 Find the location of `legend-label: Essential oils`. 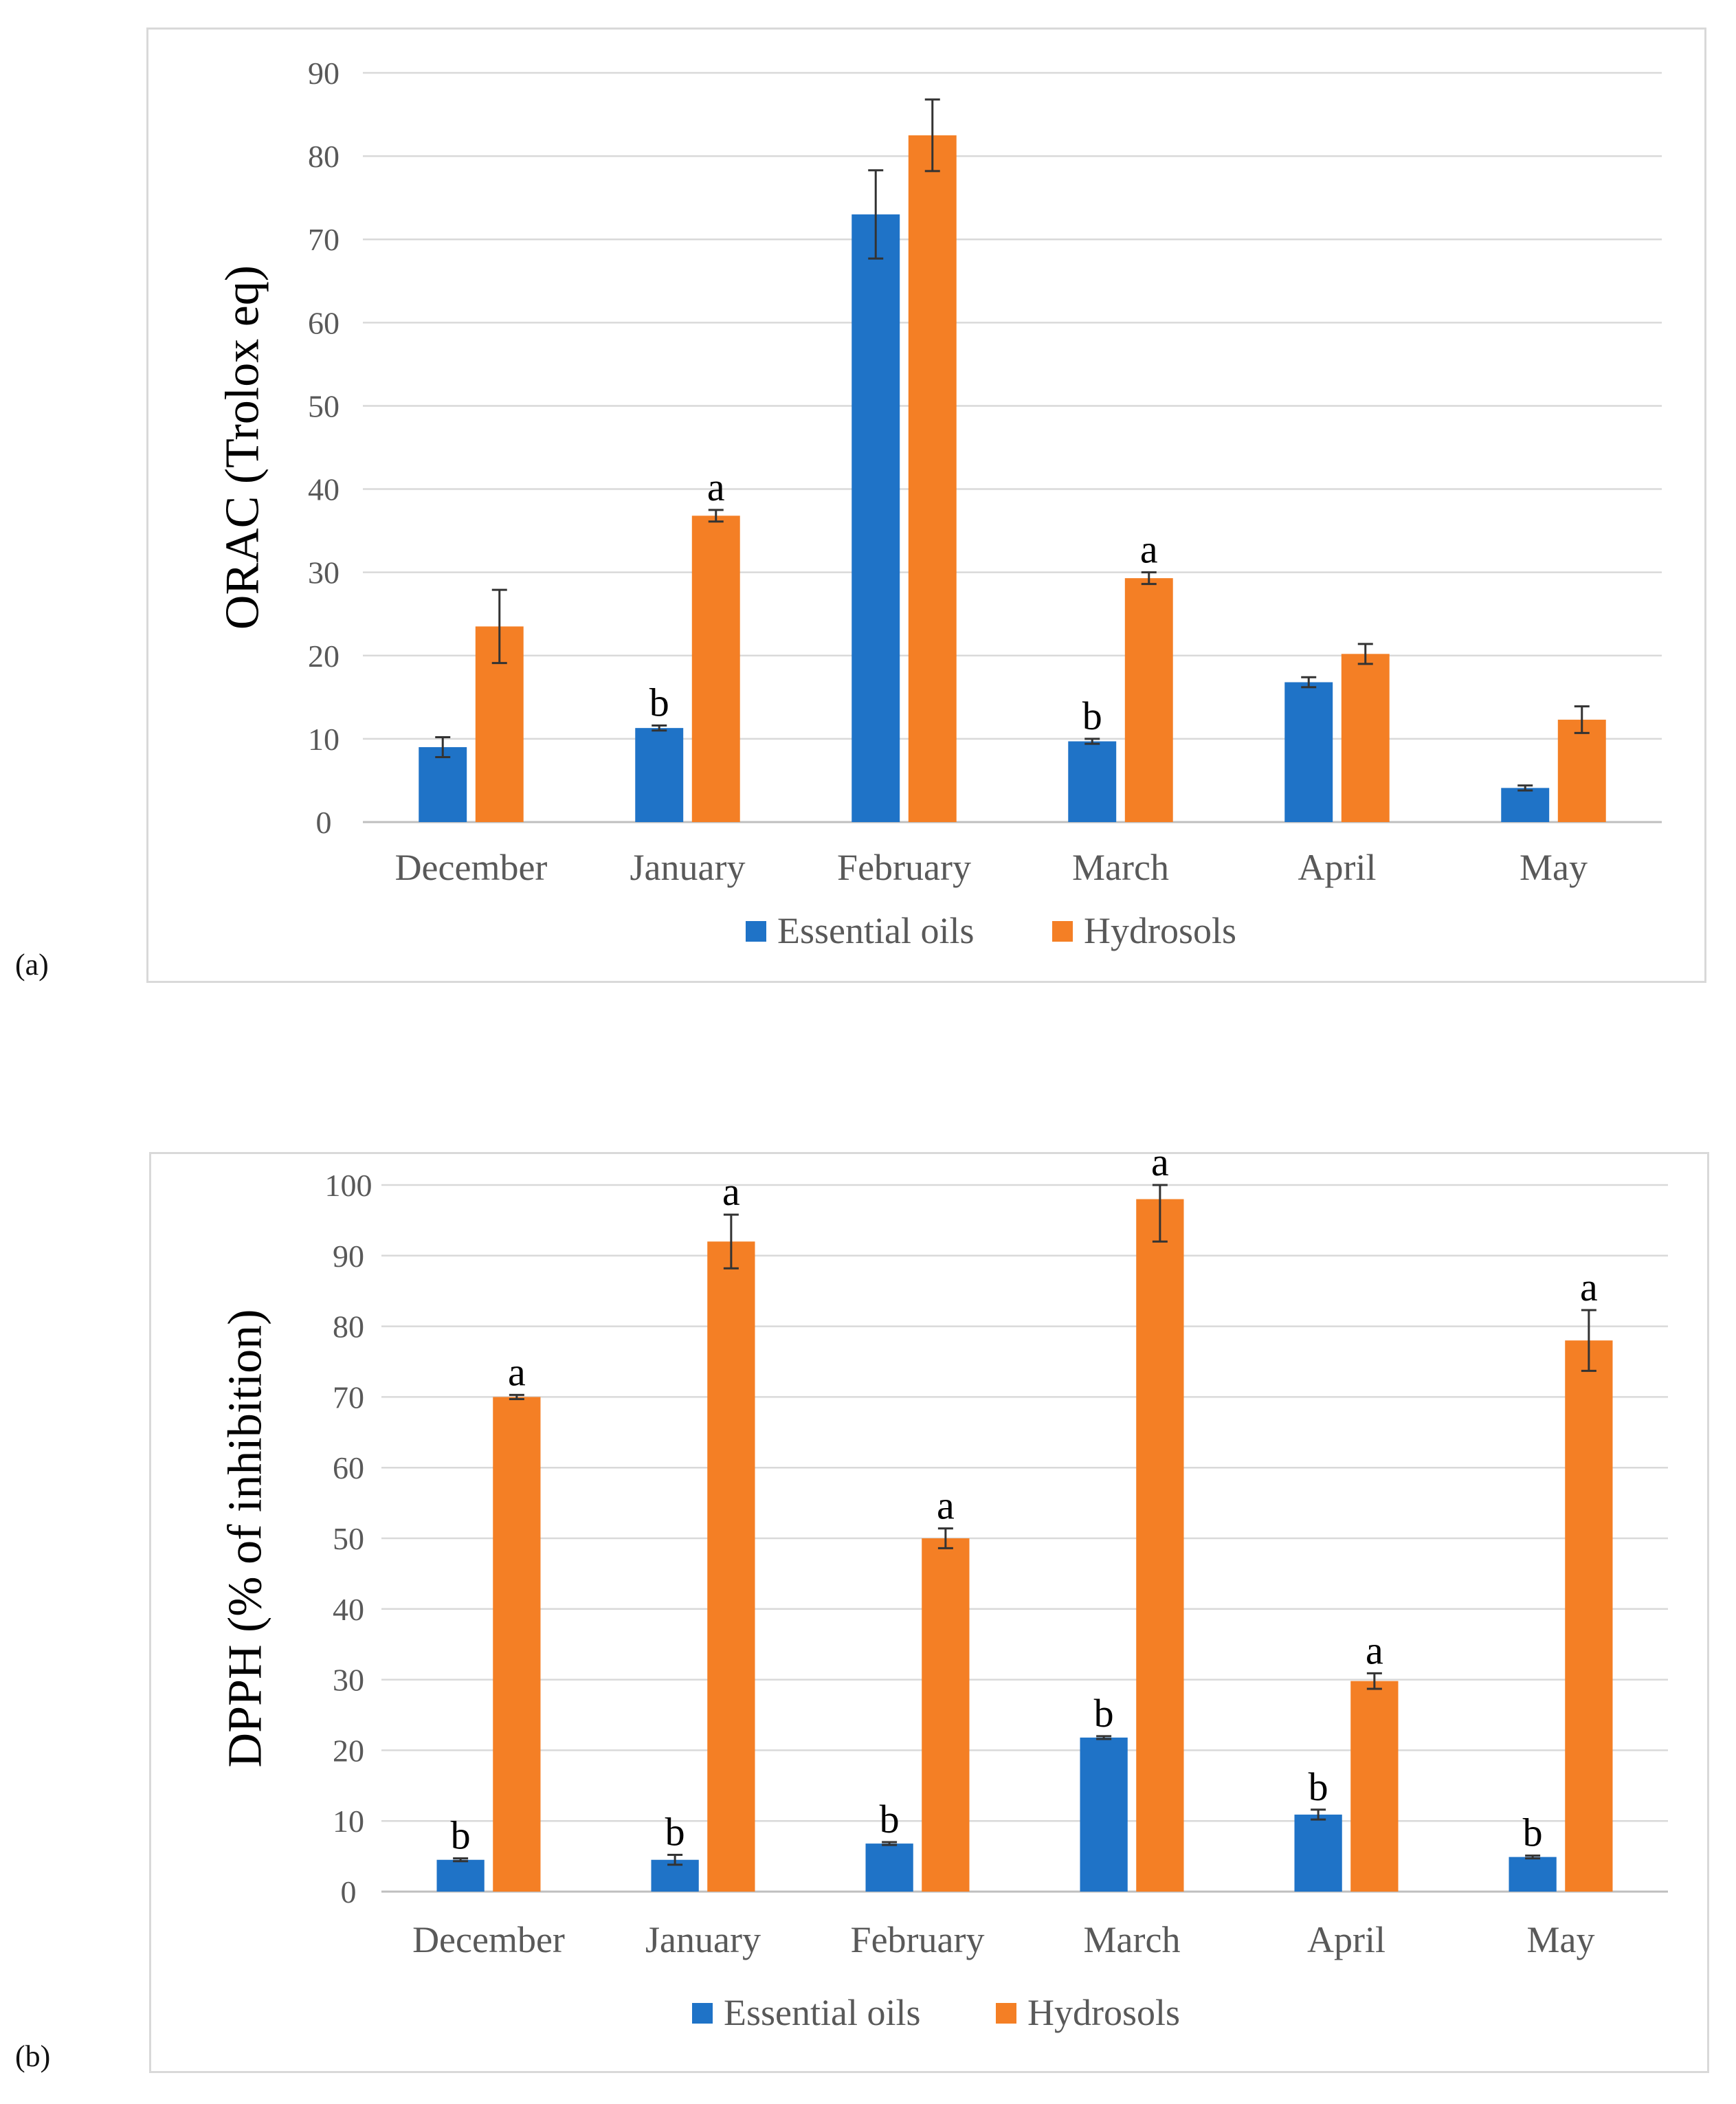

legend-label: Essential oils is located at coordinates (822, 2012).